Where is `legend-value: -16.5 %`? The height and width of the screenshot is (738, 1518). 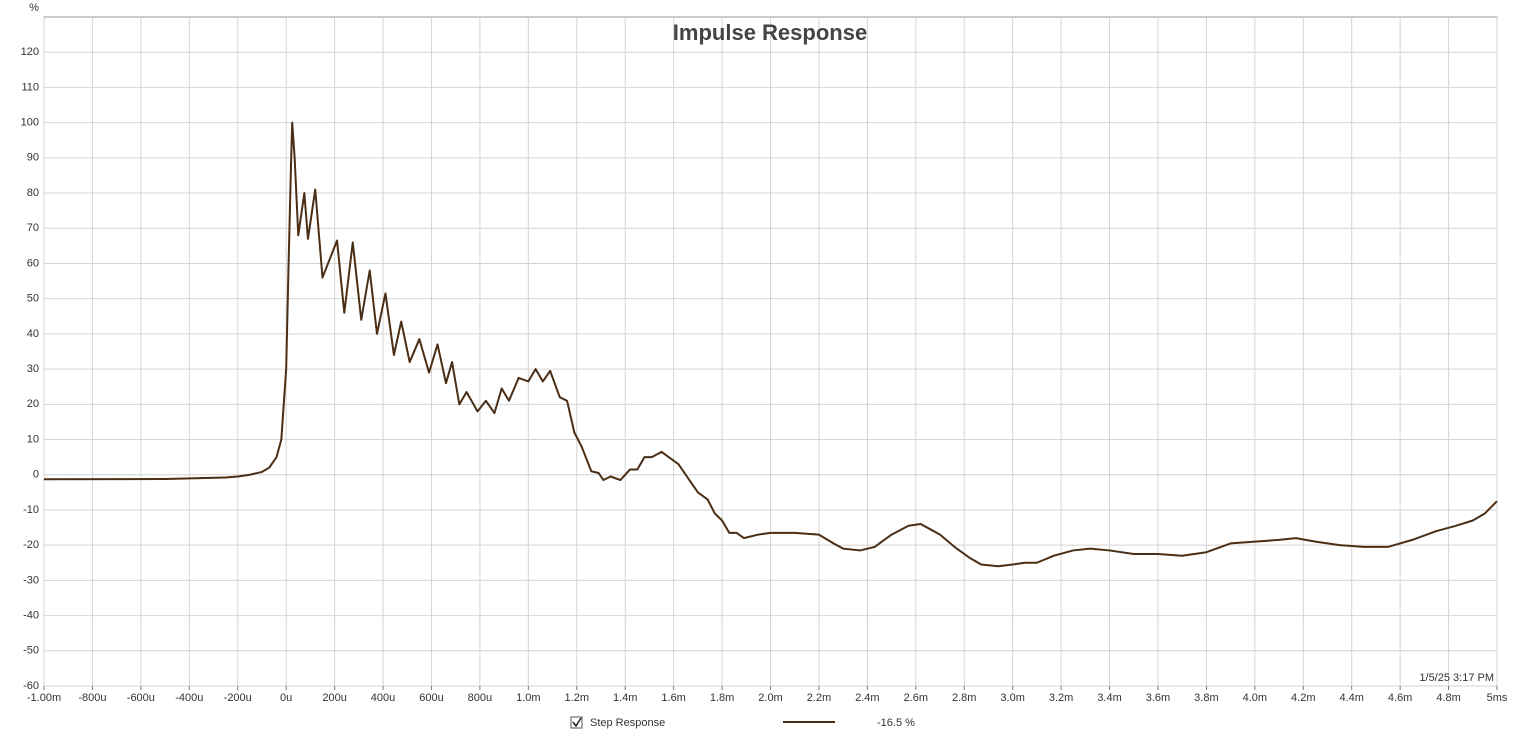 legend-value: -16.5 % is located at coordinates (896, 723).